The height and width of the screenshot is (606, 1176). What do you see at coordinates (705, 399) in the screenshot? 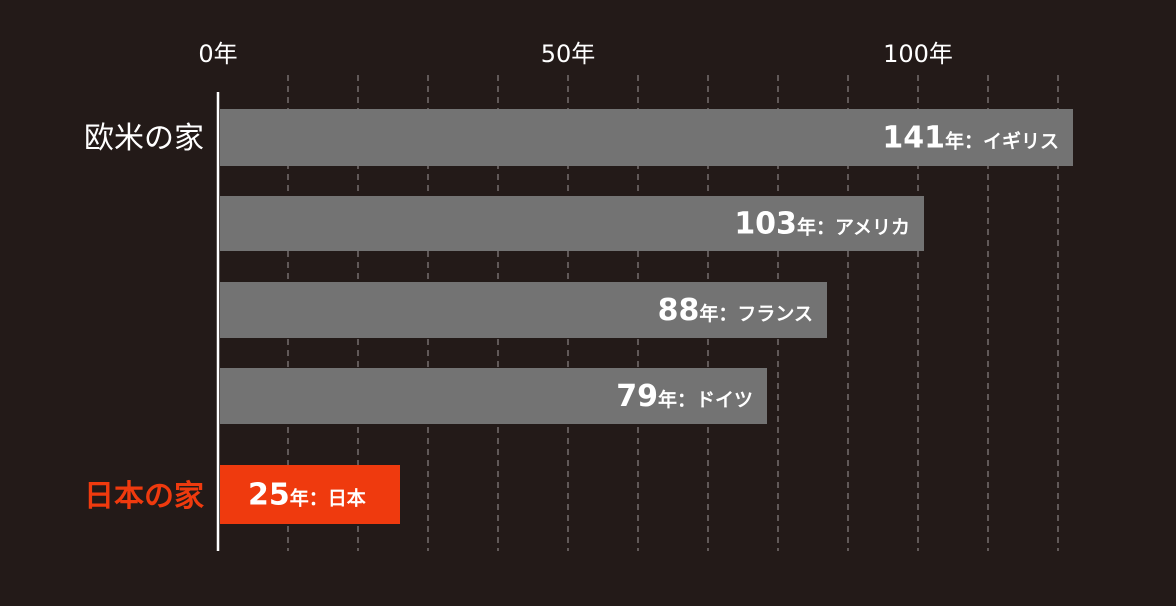
I see `bar-value-unit: 年：ドイツ` at bounding box center [705, 399].